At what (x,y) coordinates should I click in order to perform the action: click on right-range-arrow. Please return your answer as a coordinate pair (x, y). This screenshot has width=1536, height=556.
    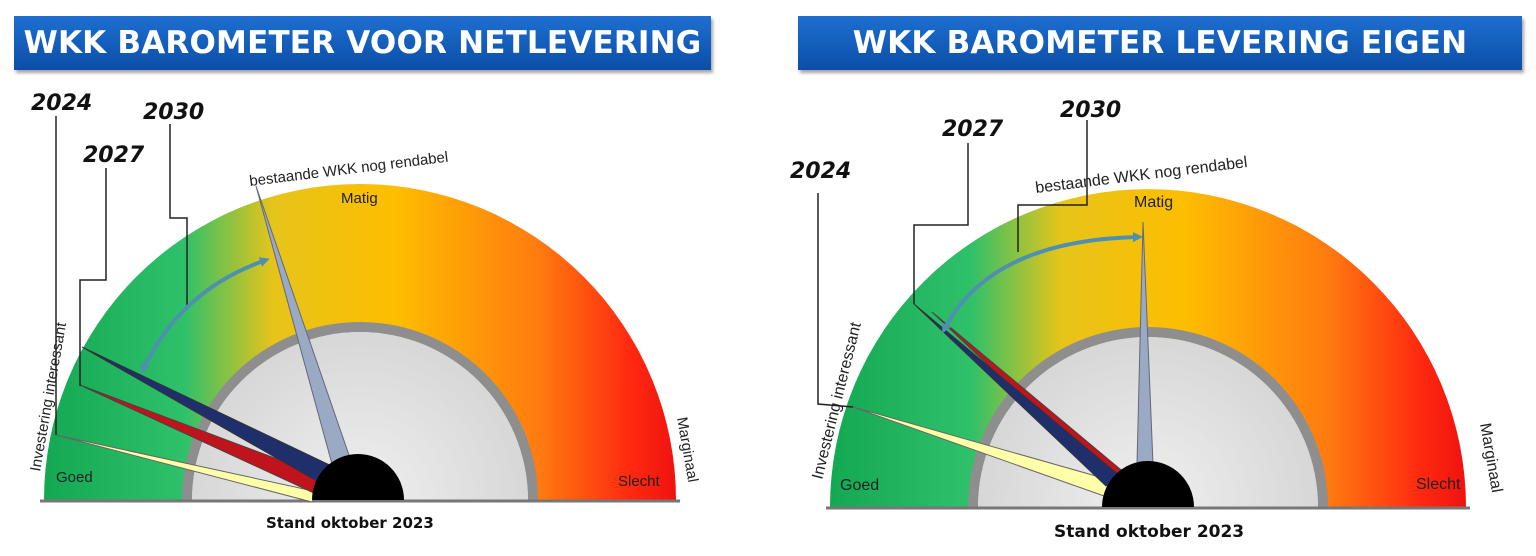
    Looking at the image, I should click on (1042, 283).